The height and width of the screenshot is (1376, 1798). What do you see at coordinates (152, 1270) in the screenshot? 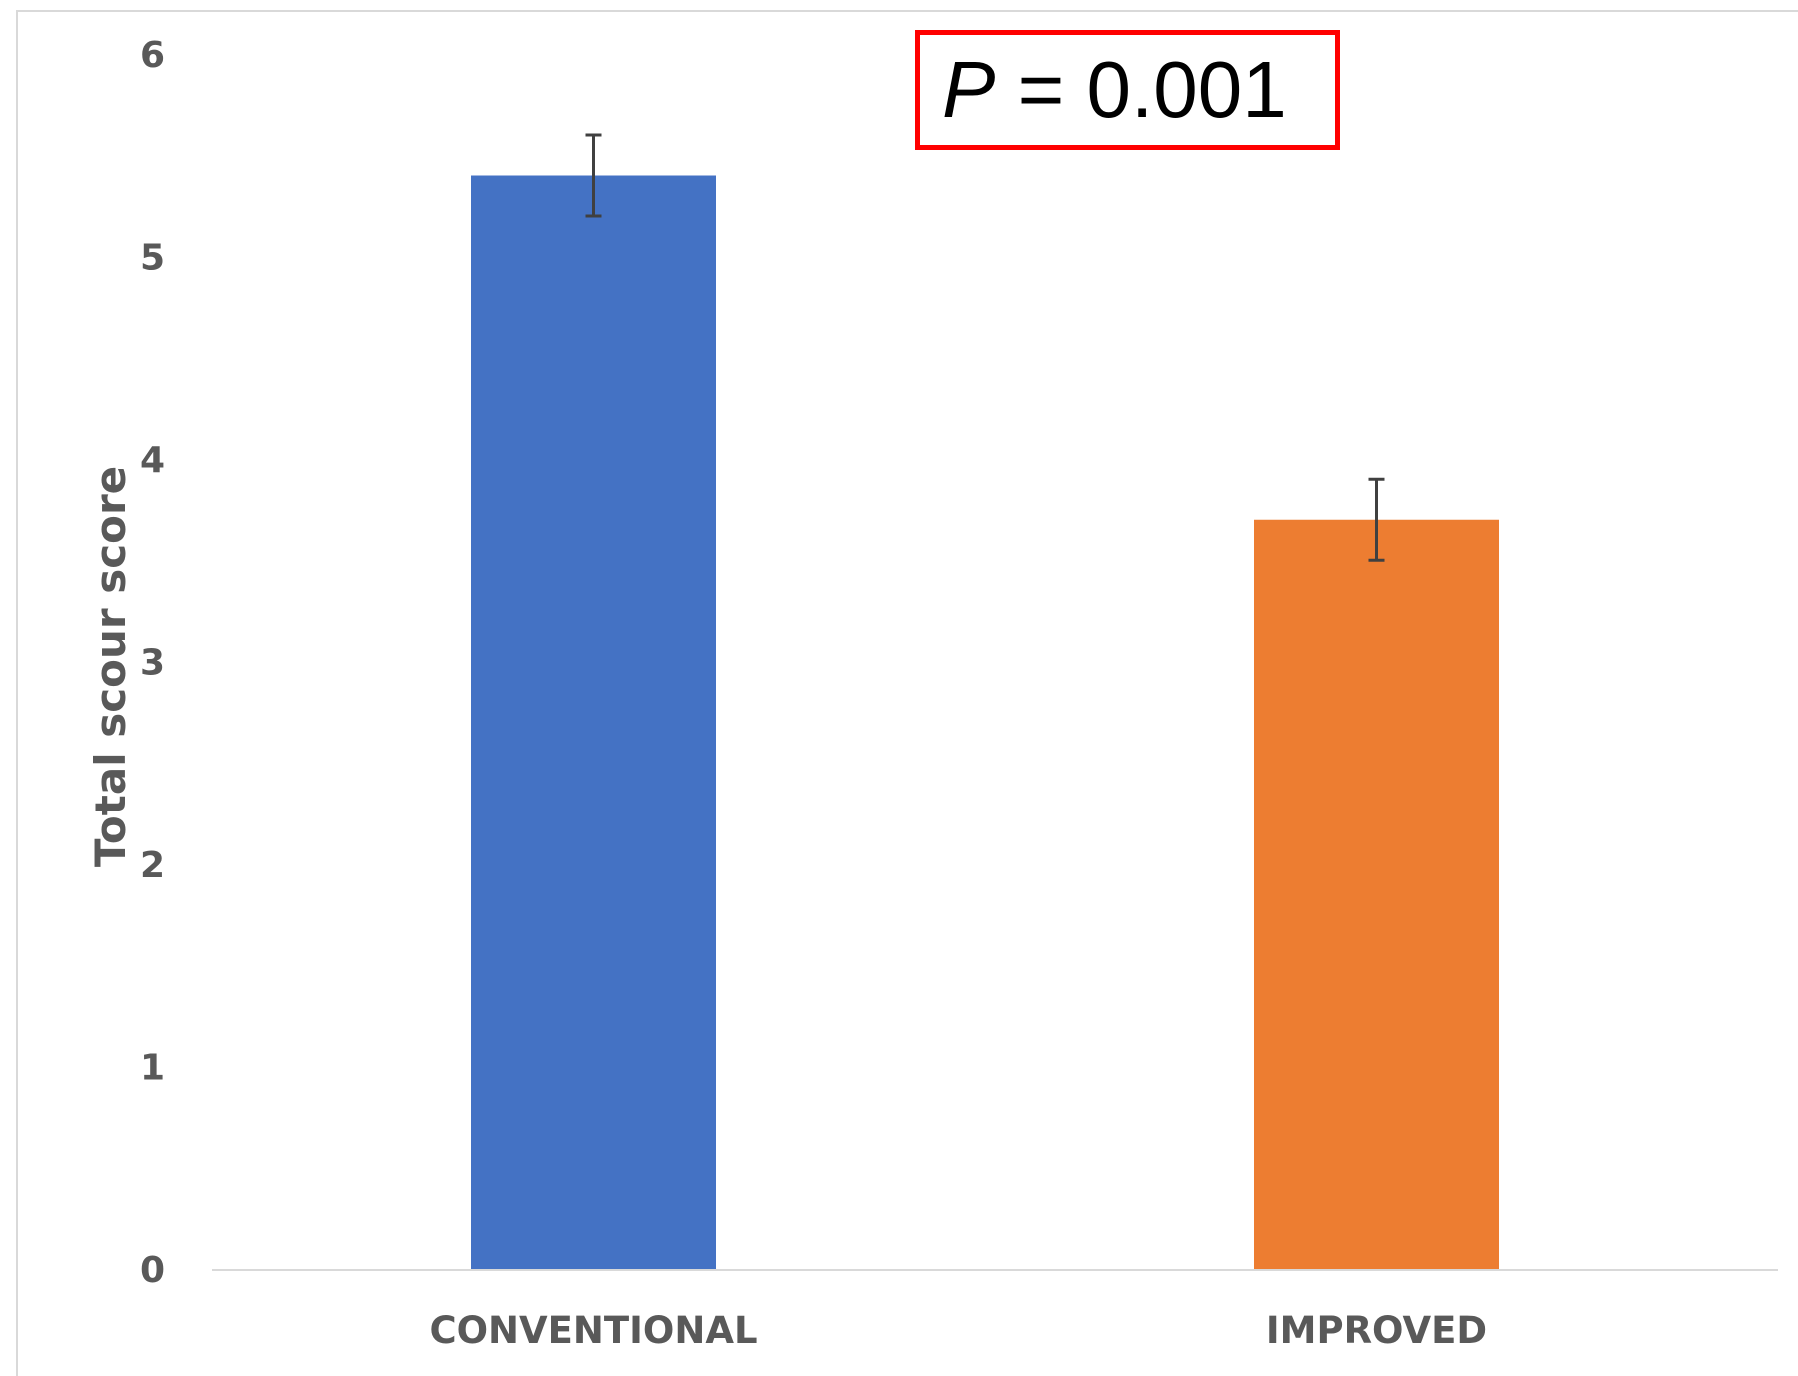
I see `y-tick-label: 0` at bounding box center [152, 1270].